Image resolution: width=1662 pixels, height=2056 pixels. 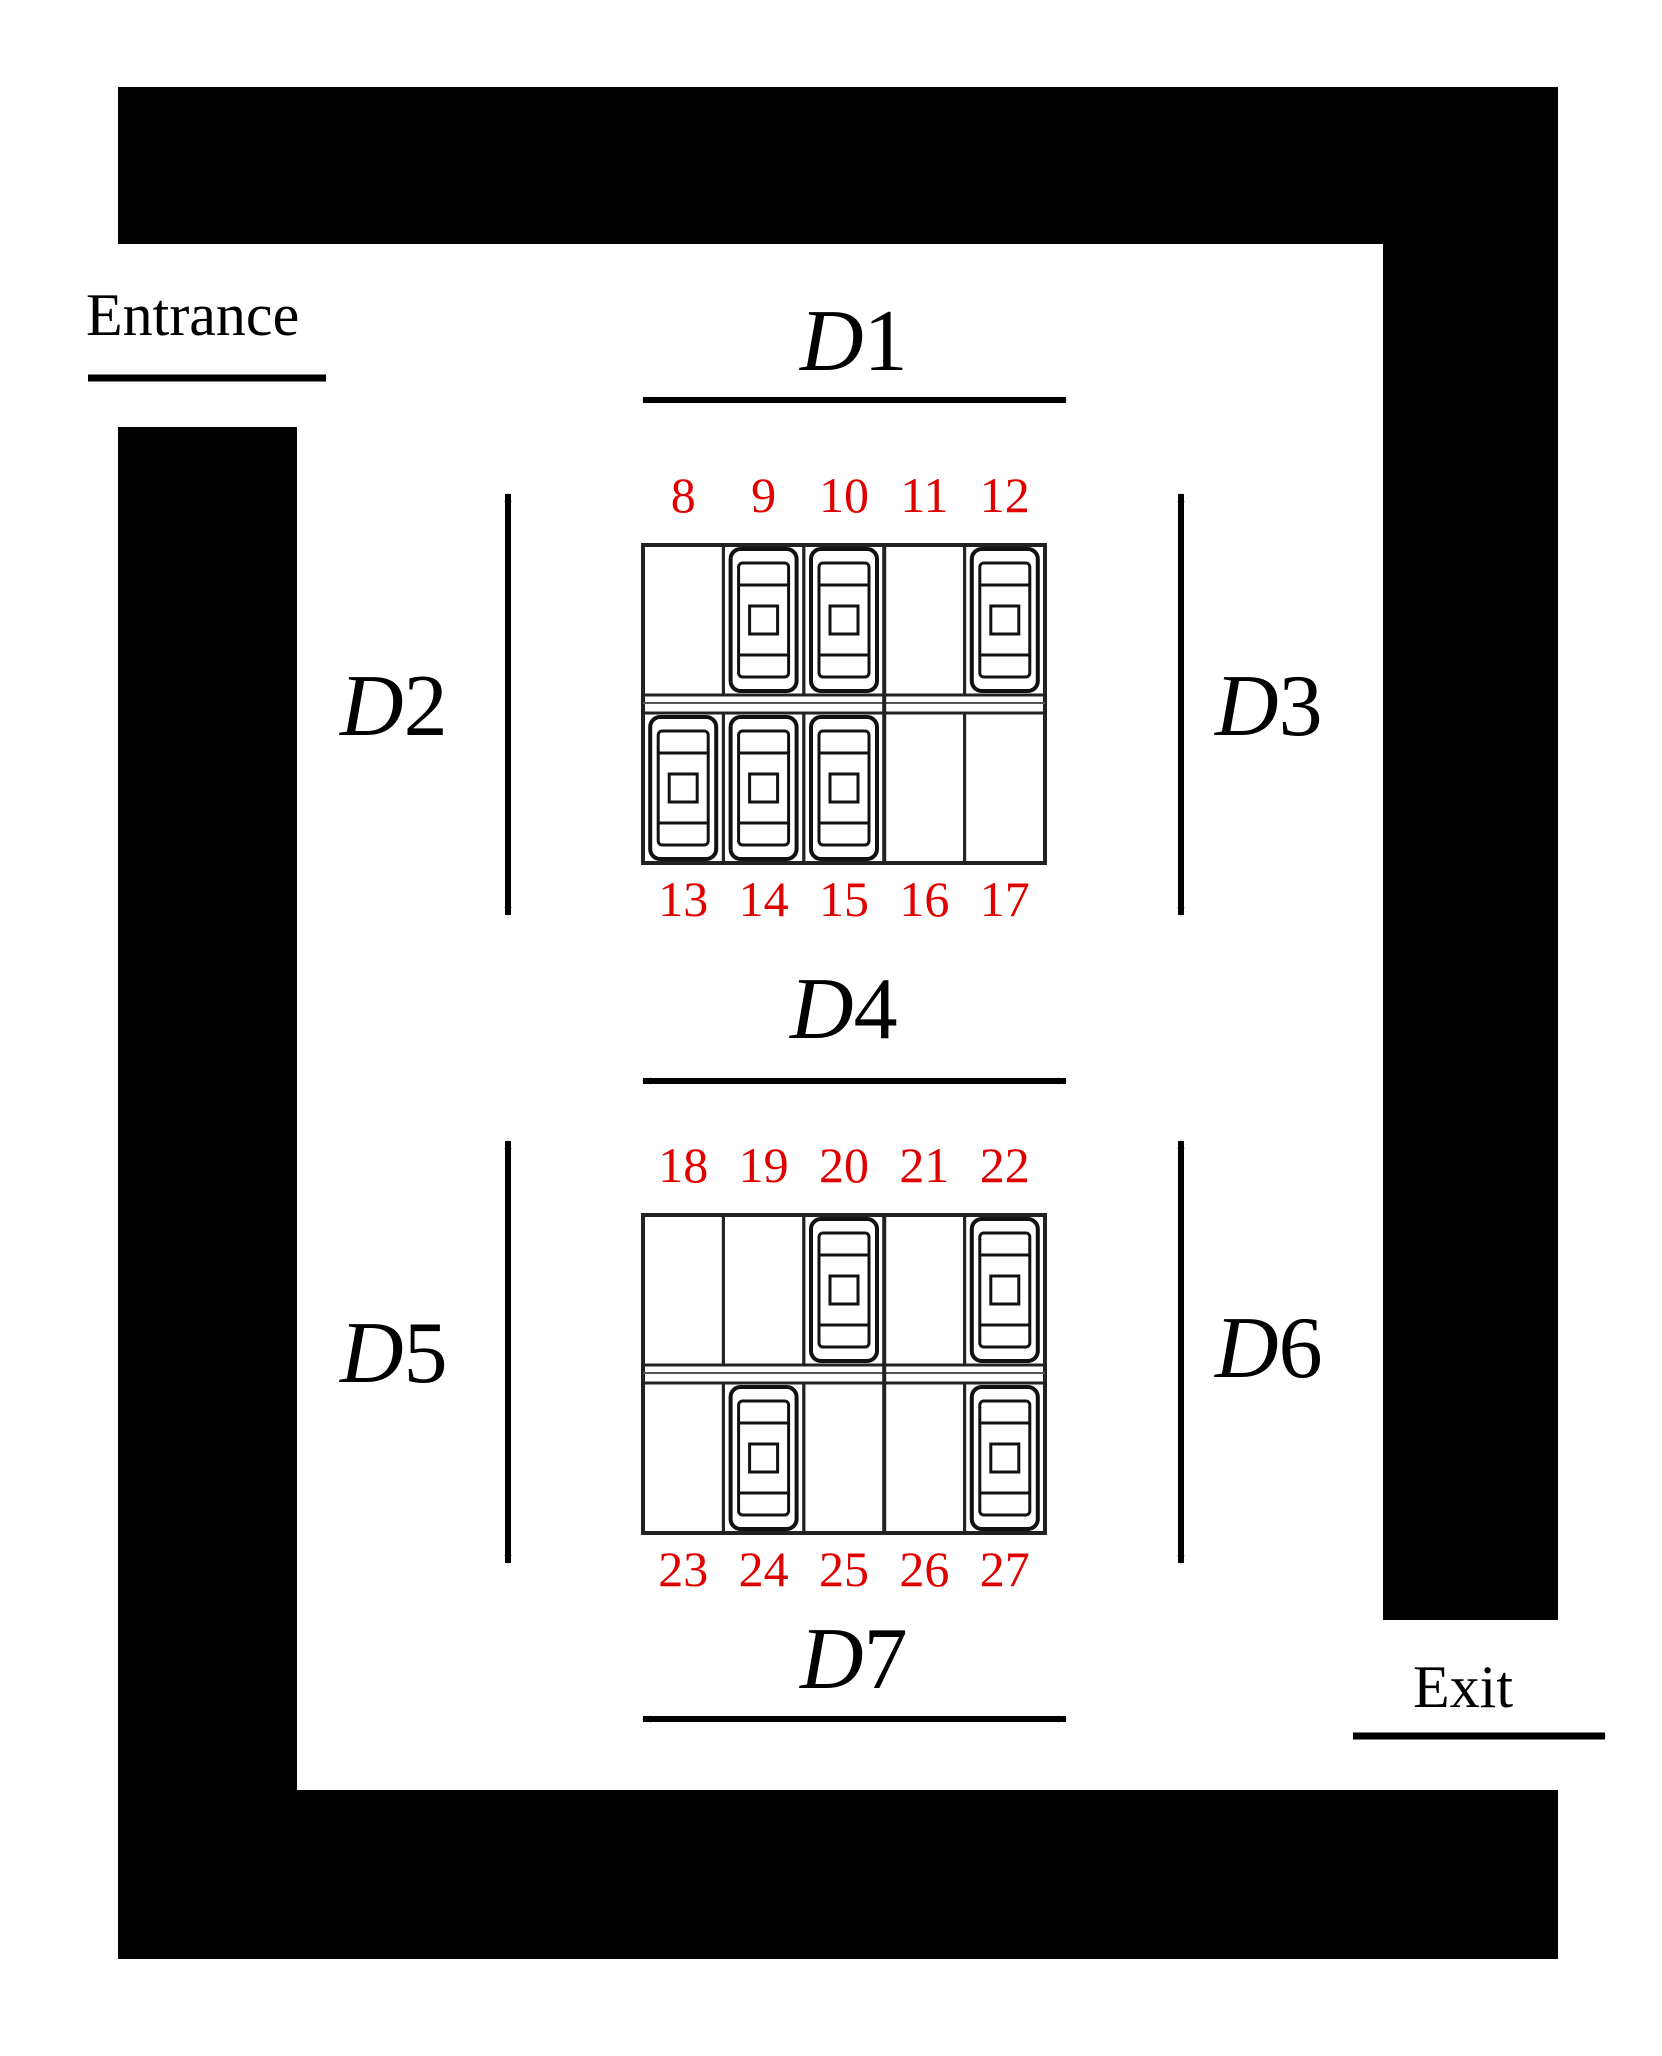 I want to click on slot-number: 14, so click(x=764, y=899).